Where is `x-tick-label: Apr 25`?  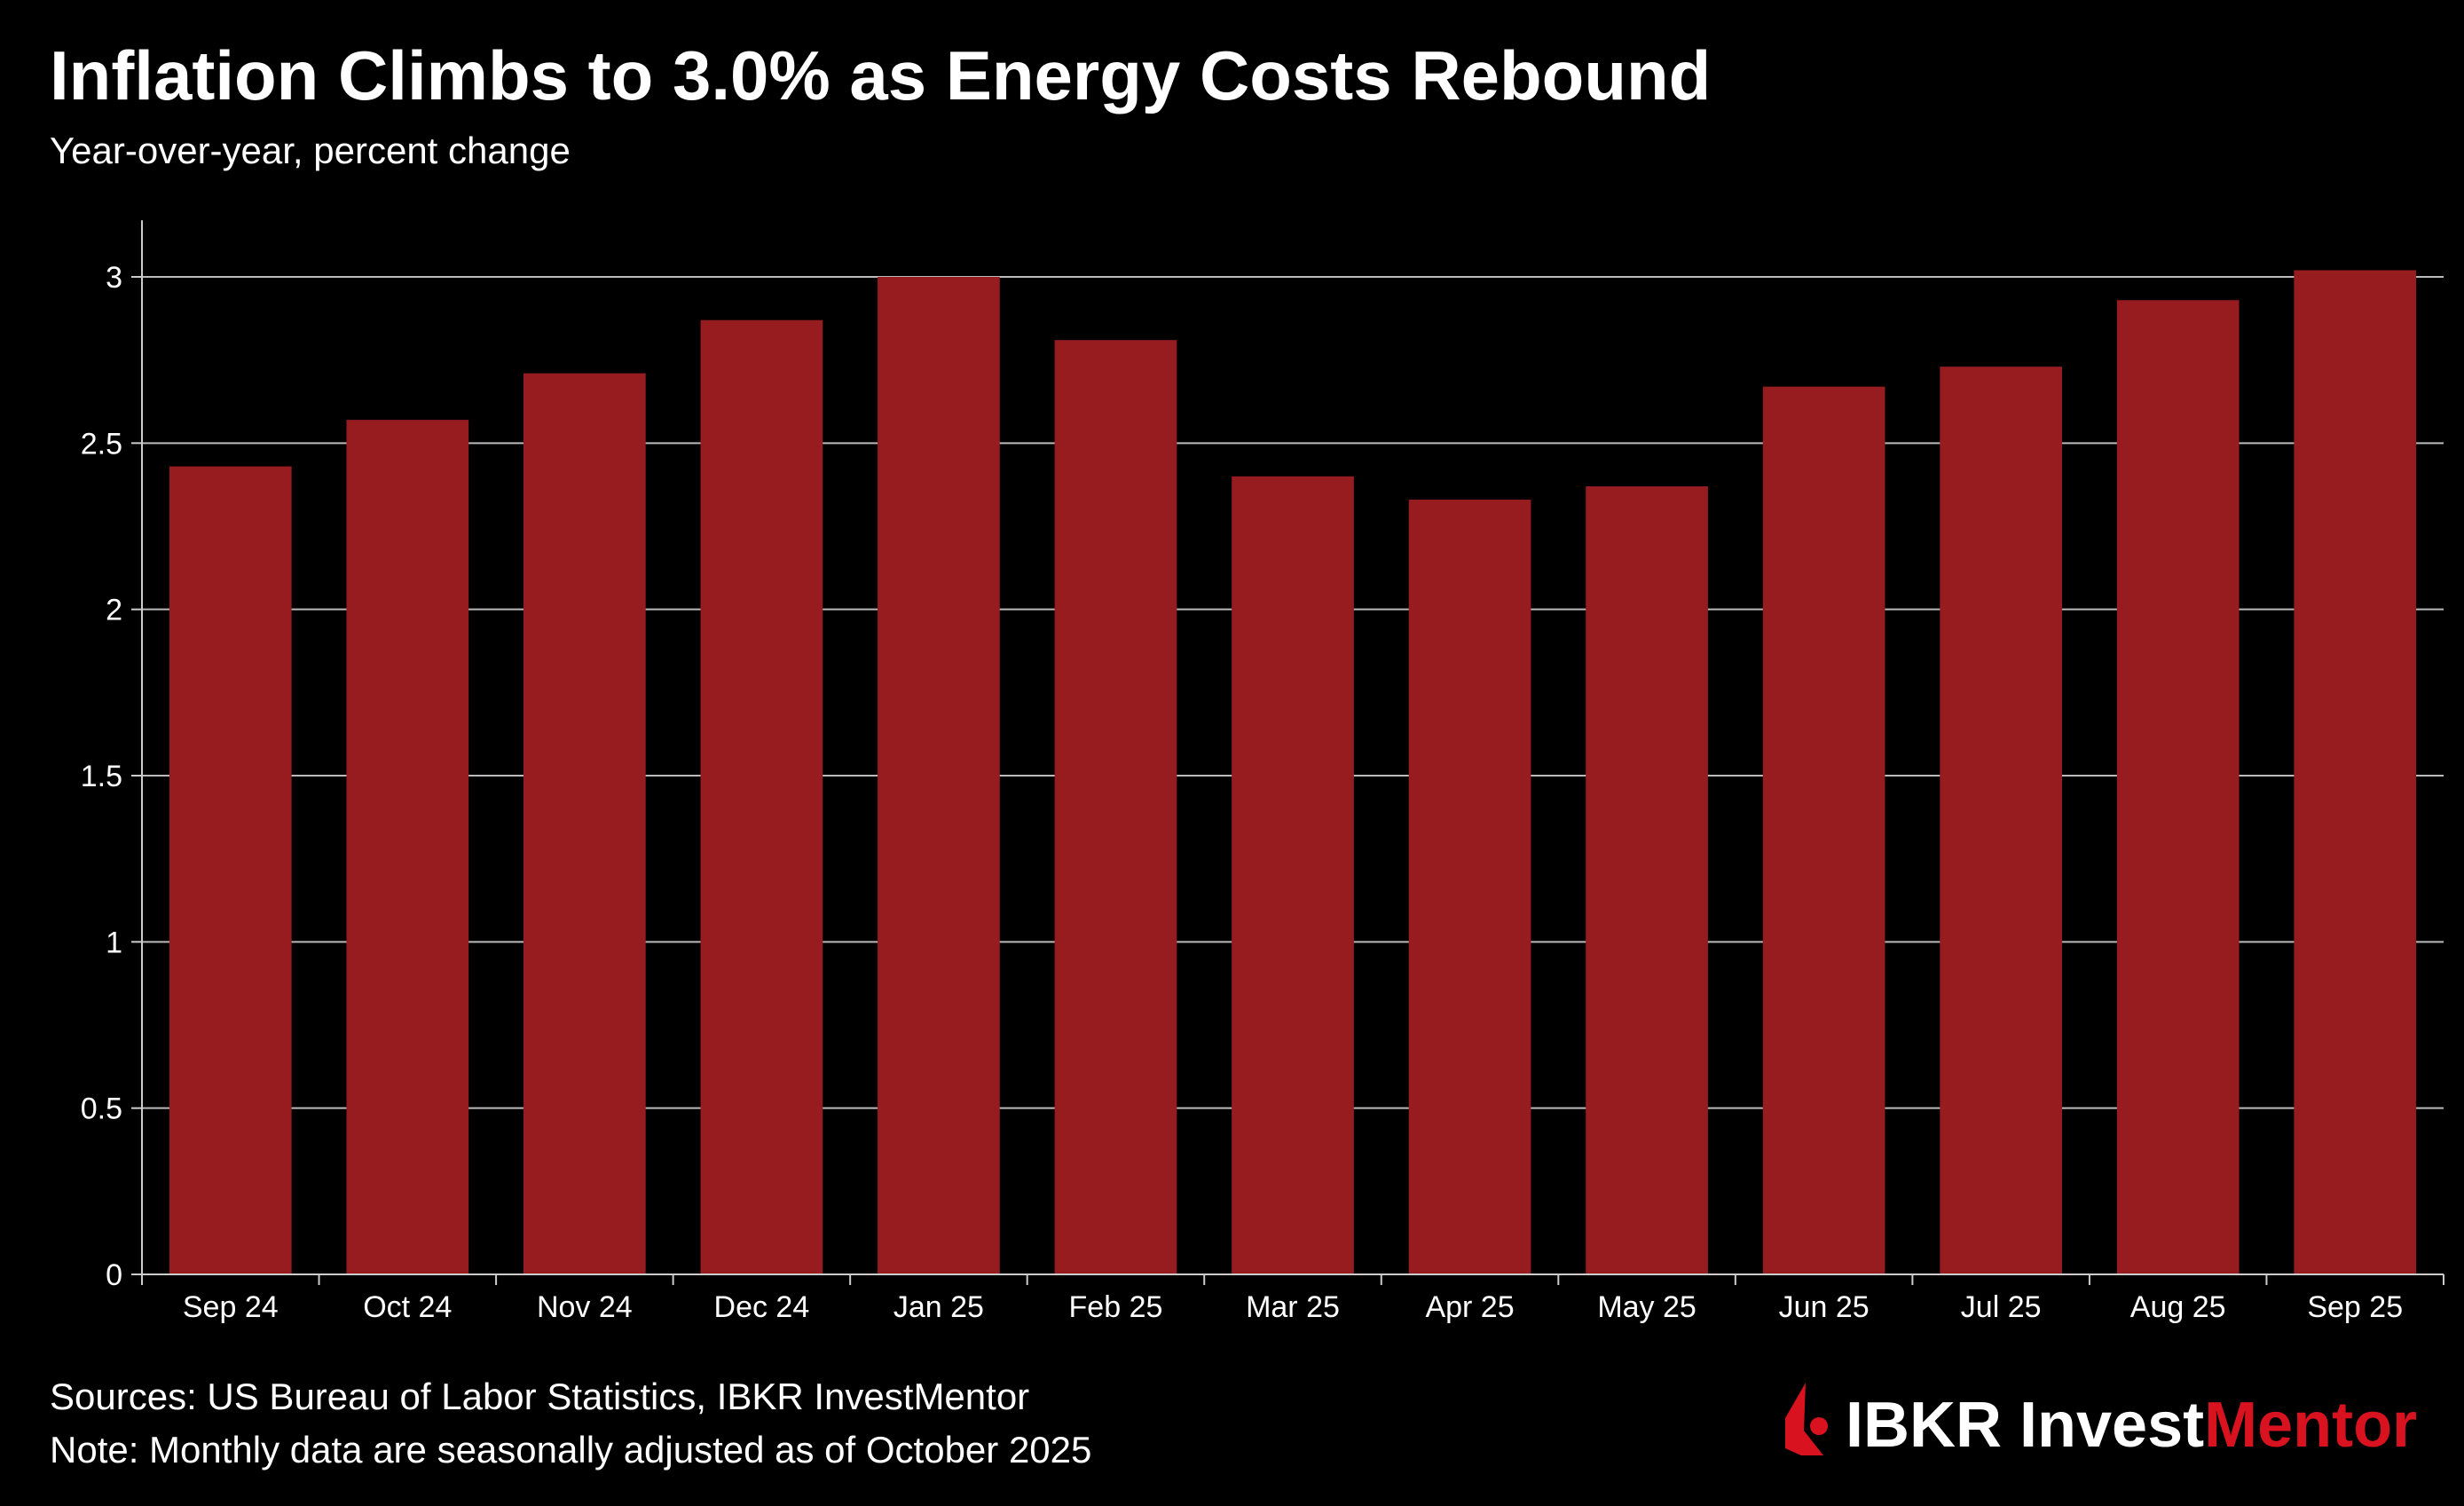
x-tick-label: Apr 25 is located at coordinates (1469, 1307).